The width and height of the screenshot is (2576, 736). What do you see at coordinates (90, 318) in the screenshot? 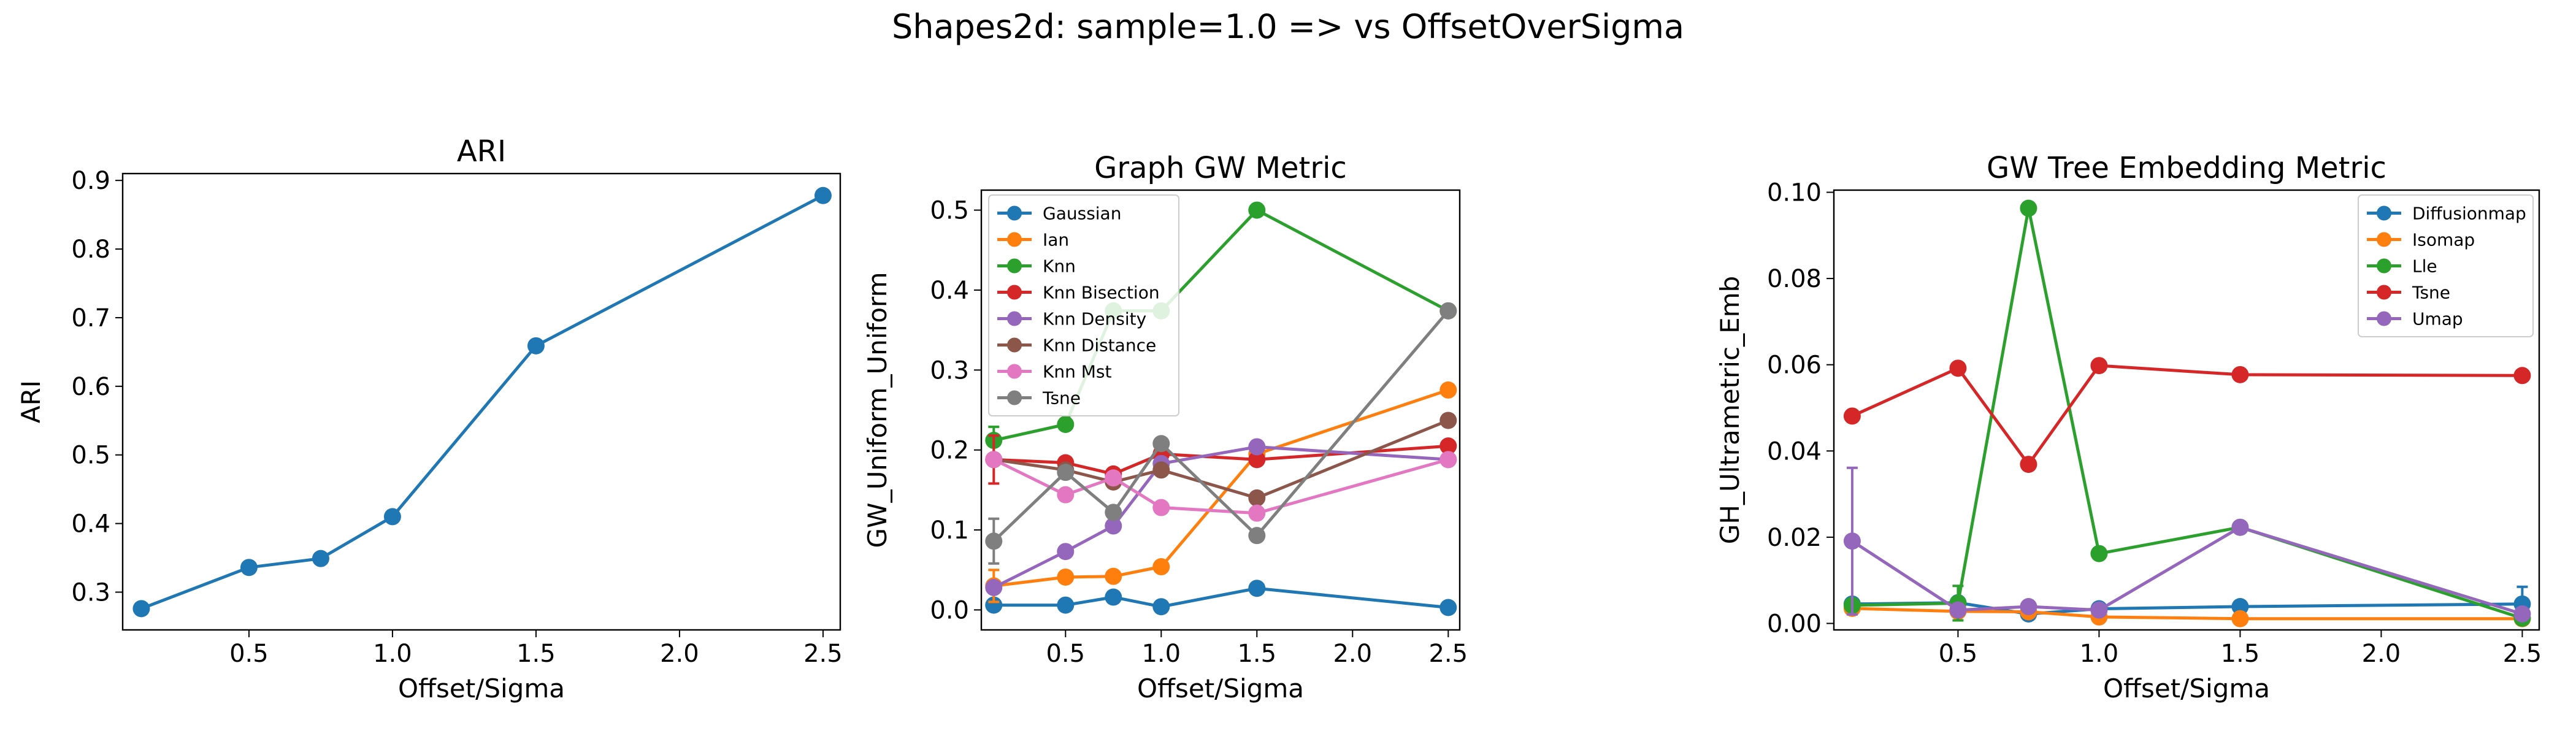
I see `y-tick-label: 0.7` at bounding box center [90, 318].